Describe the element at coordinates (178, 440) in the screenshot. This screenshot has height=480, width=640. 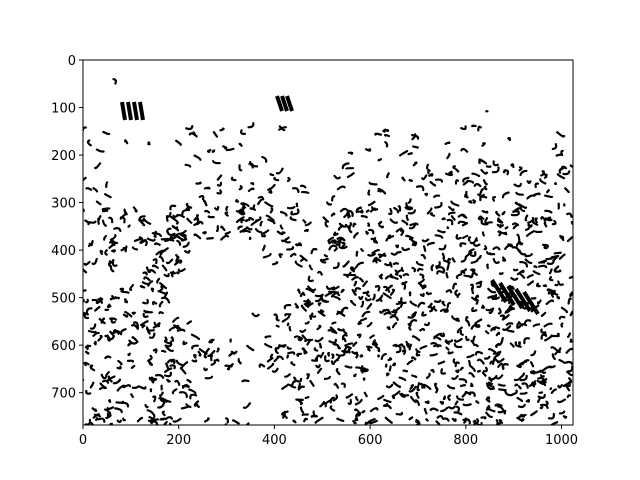
I see `x-tick-label: 200` at that location.